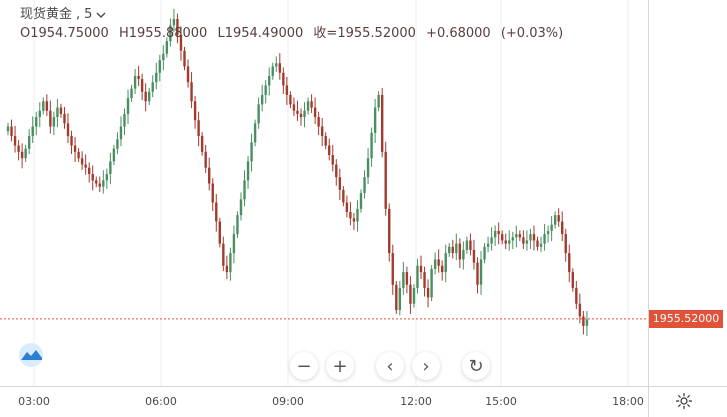  Describe the element at coordinates (686, 318) in the screenshot. I see `current-price-tag: 1955.52000` at that location.